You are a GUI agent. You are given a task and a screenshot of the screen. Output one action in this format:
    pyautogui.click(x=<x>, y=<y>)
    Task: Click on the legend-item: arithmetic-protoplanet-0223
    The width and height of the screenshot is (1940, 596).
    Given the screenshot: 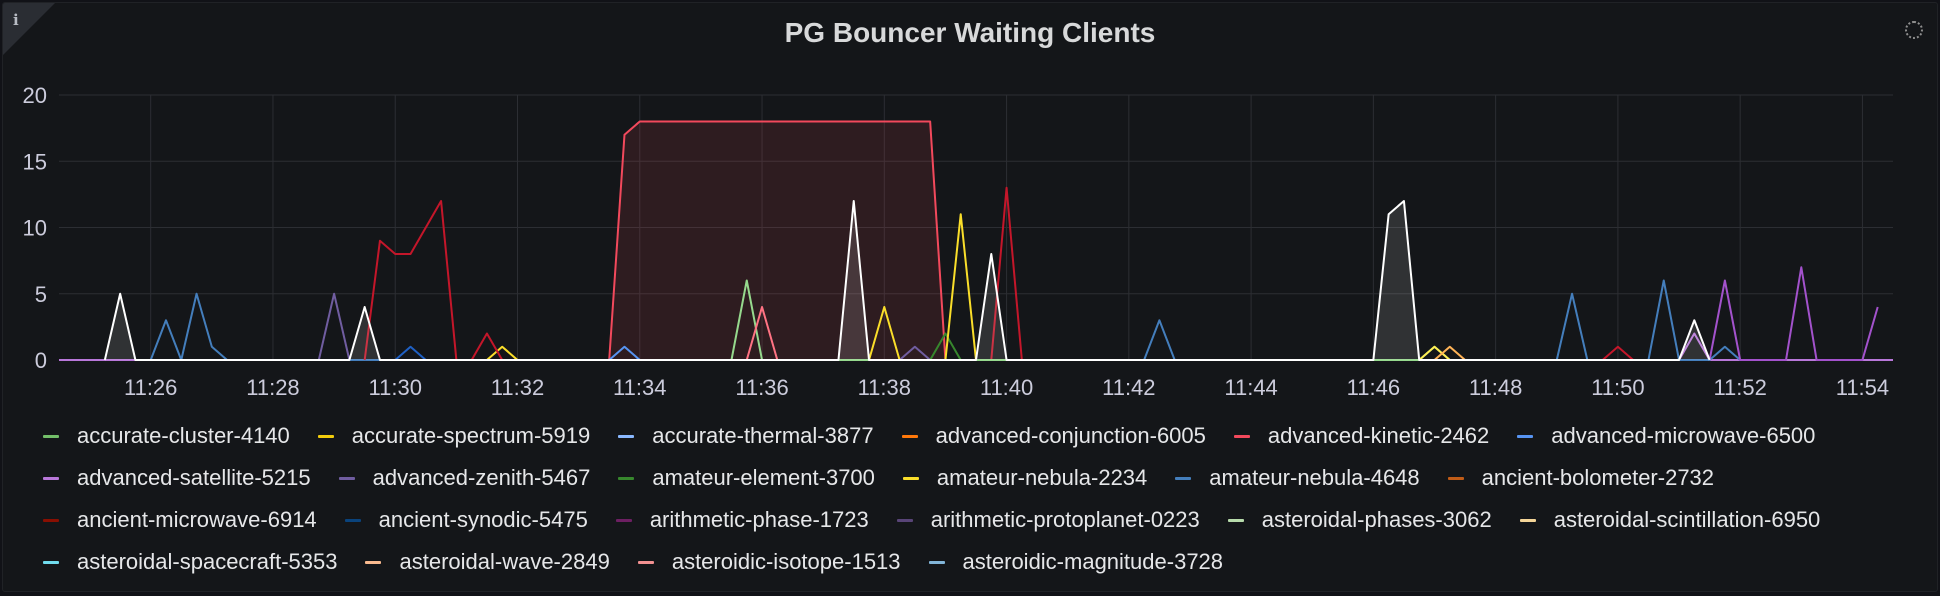 What is the action you would take?
    pyautogui.click(x=1048, y=520)
    